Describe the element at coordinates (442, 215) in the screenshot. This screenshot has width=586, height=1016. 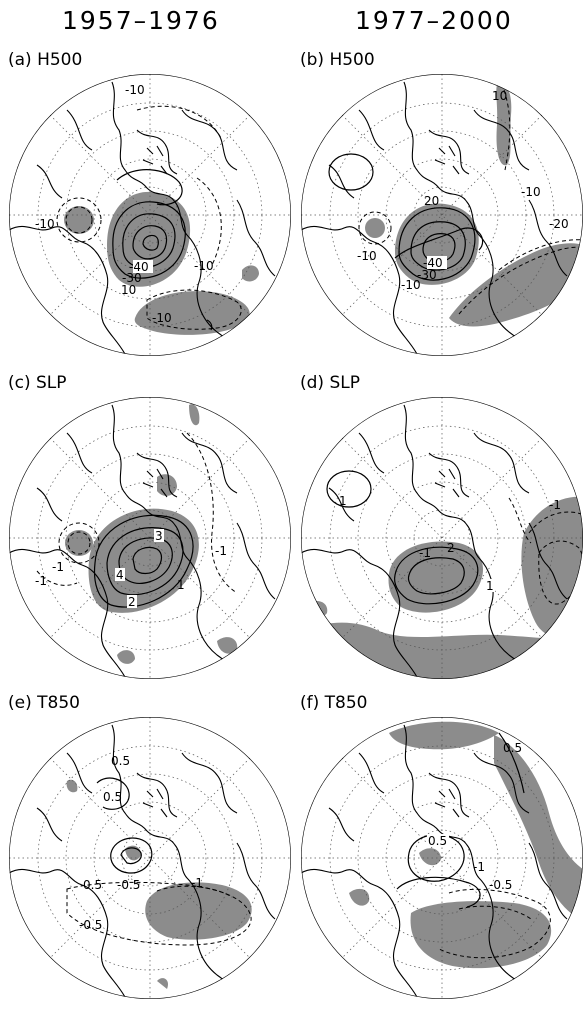
I see `polar-map-h500-1977-2000: 10 -10 -20 20 -10 -40 -30 -10` at that location.